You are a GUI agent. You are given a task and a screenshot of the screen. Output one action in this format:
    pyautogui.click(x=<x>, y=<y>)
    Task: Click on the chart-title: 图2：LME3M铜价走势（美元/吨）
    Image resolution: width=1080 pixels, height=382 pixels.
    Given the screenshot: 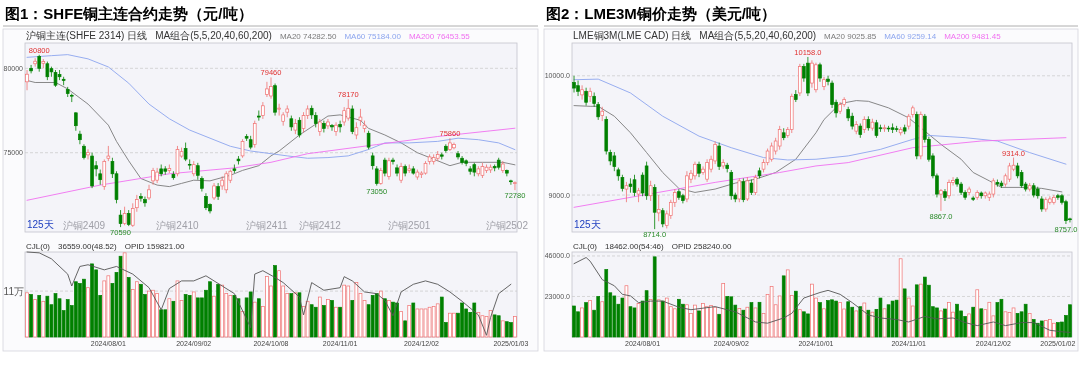 What is the action you would take?
    pyautogui.click(x=661, y=13)
    